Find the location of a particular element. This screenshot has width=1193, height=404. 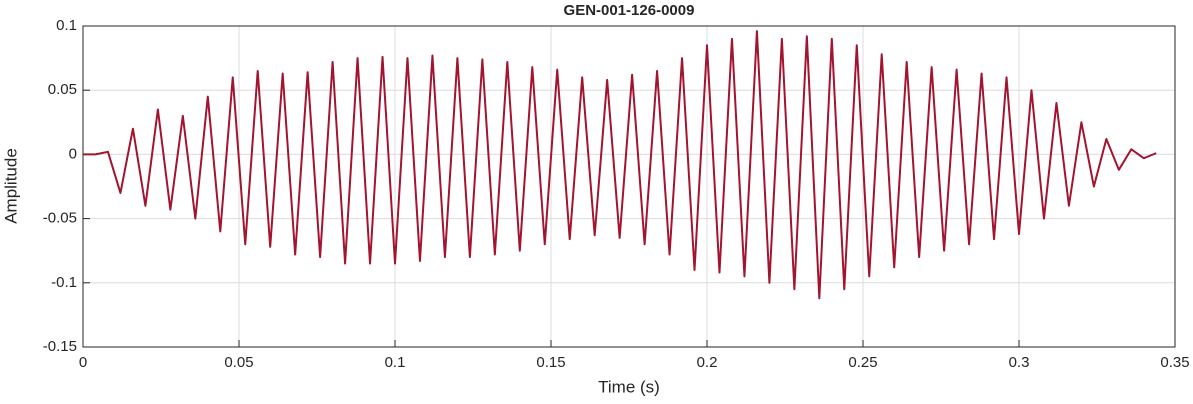

y-tick-label: -0.1 is located at coordinates (64, 282).